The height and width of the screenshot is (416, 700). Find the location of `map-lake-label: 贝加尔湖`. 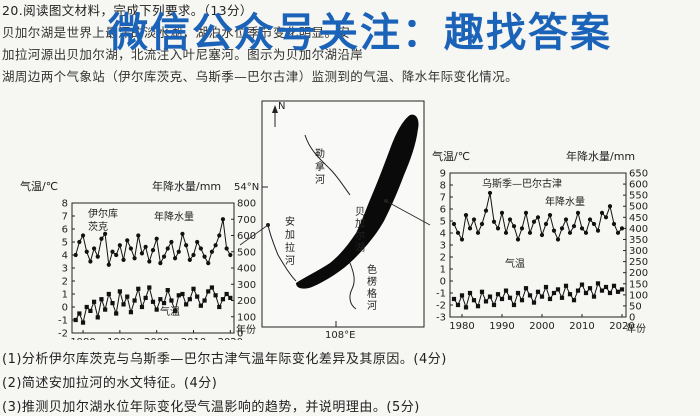

map-lake-label: 贝加尔湖 is located at coordinates (360, 230).